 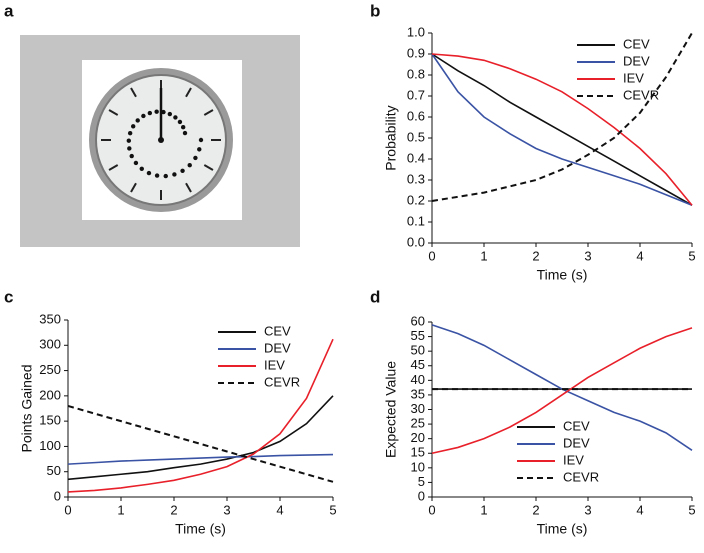 What do you see at coordinates (416, 178) in the screenshot?
I see `y-tick-label: 0.3` at bounding box center [416, 178].